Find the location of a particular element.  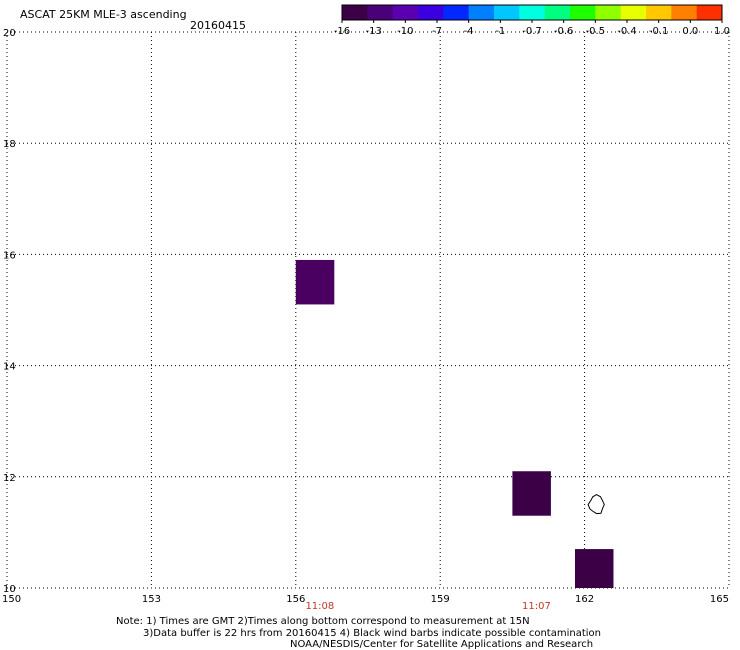

map-date: 20160415 is located at coordinates (218, 25).